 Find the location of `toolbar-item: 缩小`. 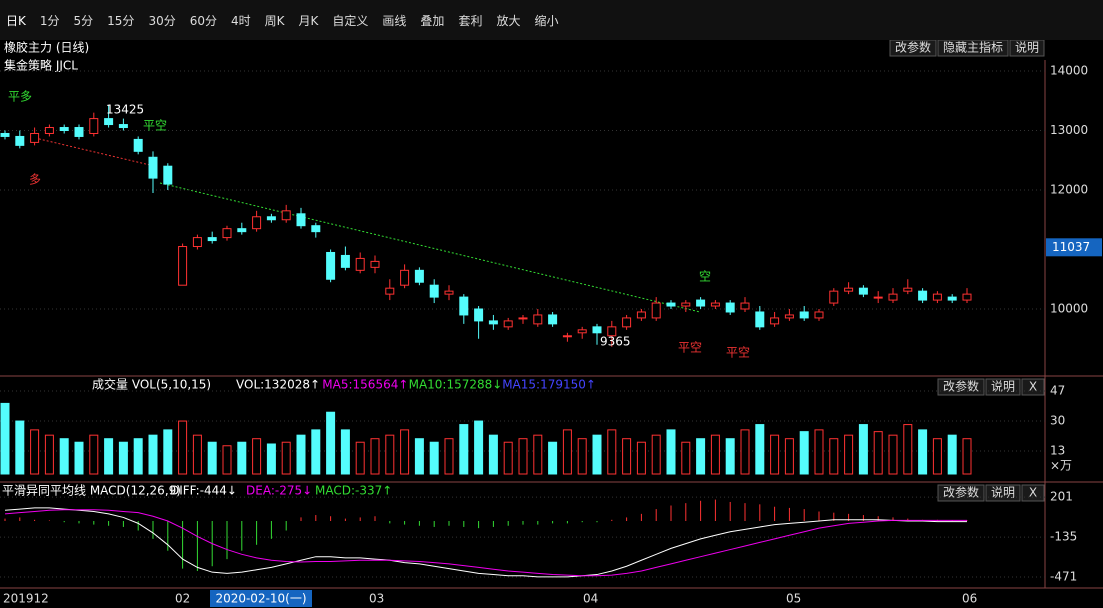

toolbar-item: 缩小 is located at coordinates (546, 20).